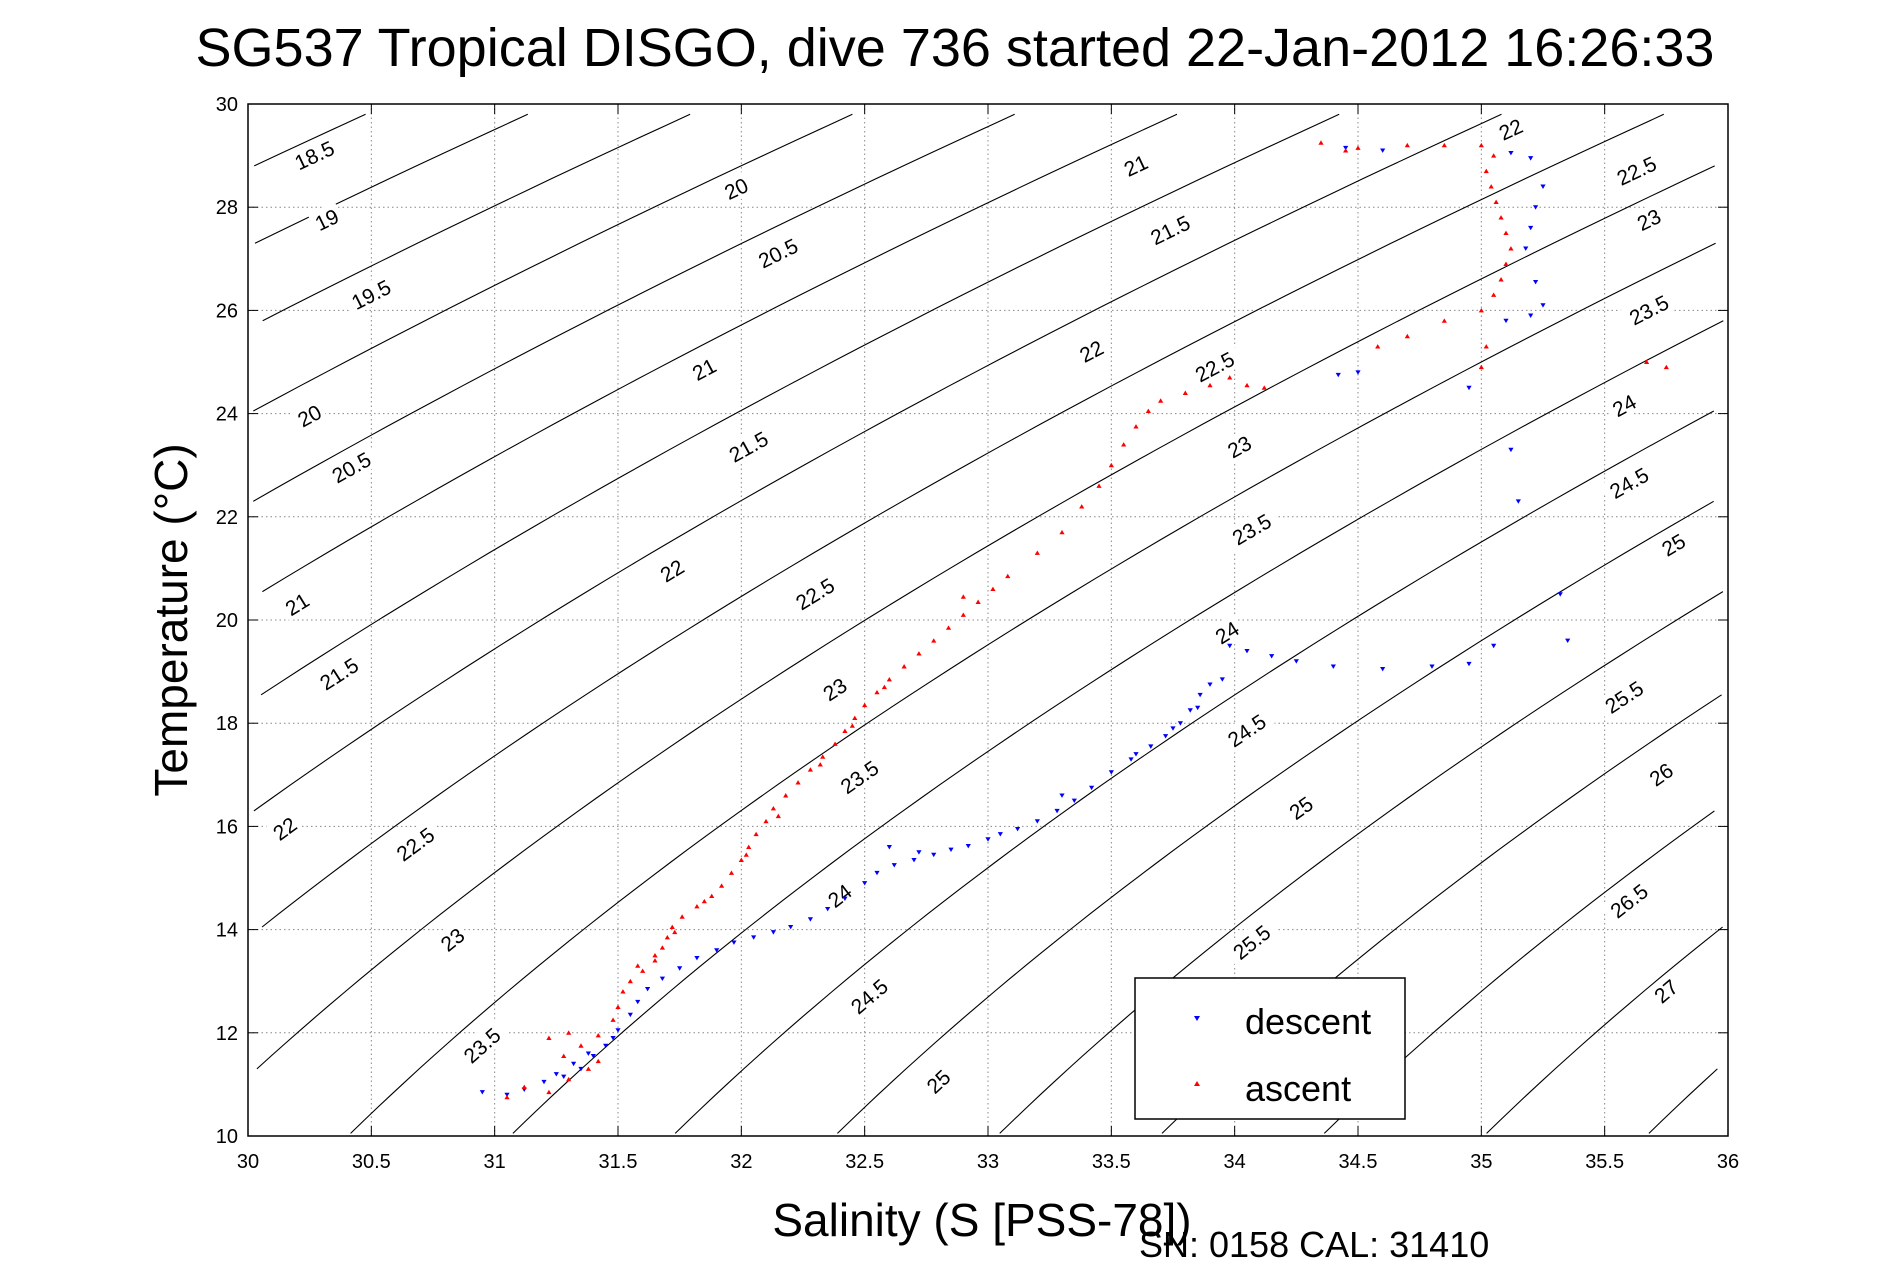  I want to click on contour-label-group: 21, so click(296, 603).